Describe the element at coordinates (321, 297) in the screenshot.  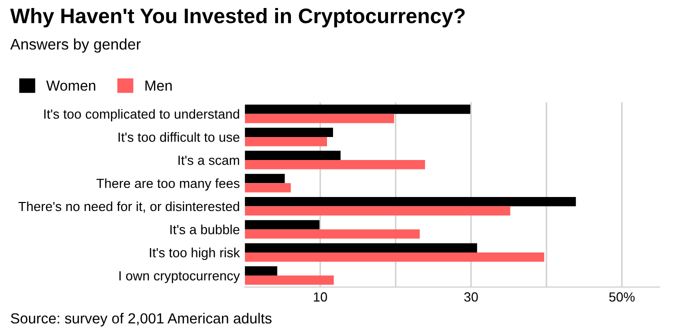
I see `x-tick-label: 10` at that location.